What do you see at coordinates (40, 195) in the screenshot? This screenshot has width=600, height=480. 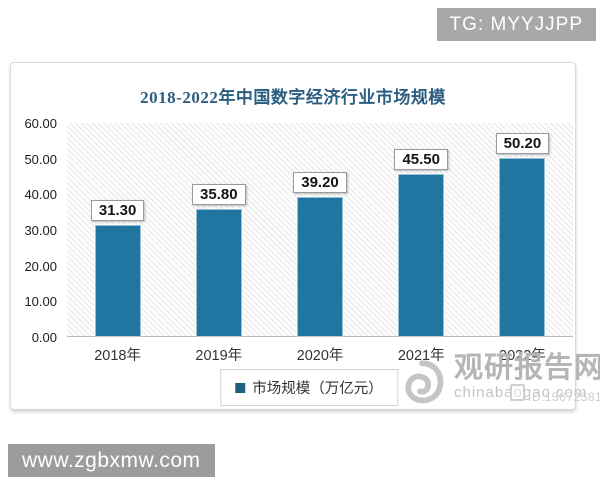 I see `y-tick-label: 40.00` at bounding box center [40, 195].